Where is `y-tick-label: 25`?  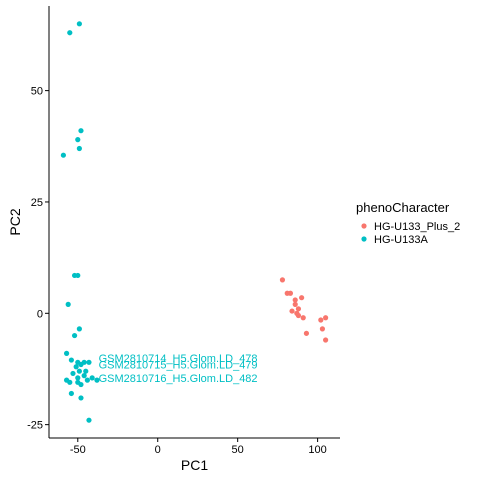
y-tick-label: 25 is located at coordinates (37, 203).